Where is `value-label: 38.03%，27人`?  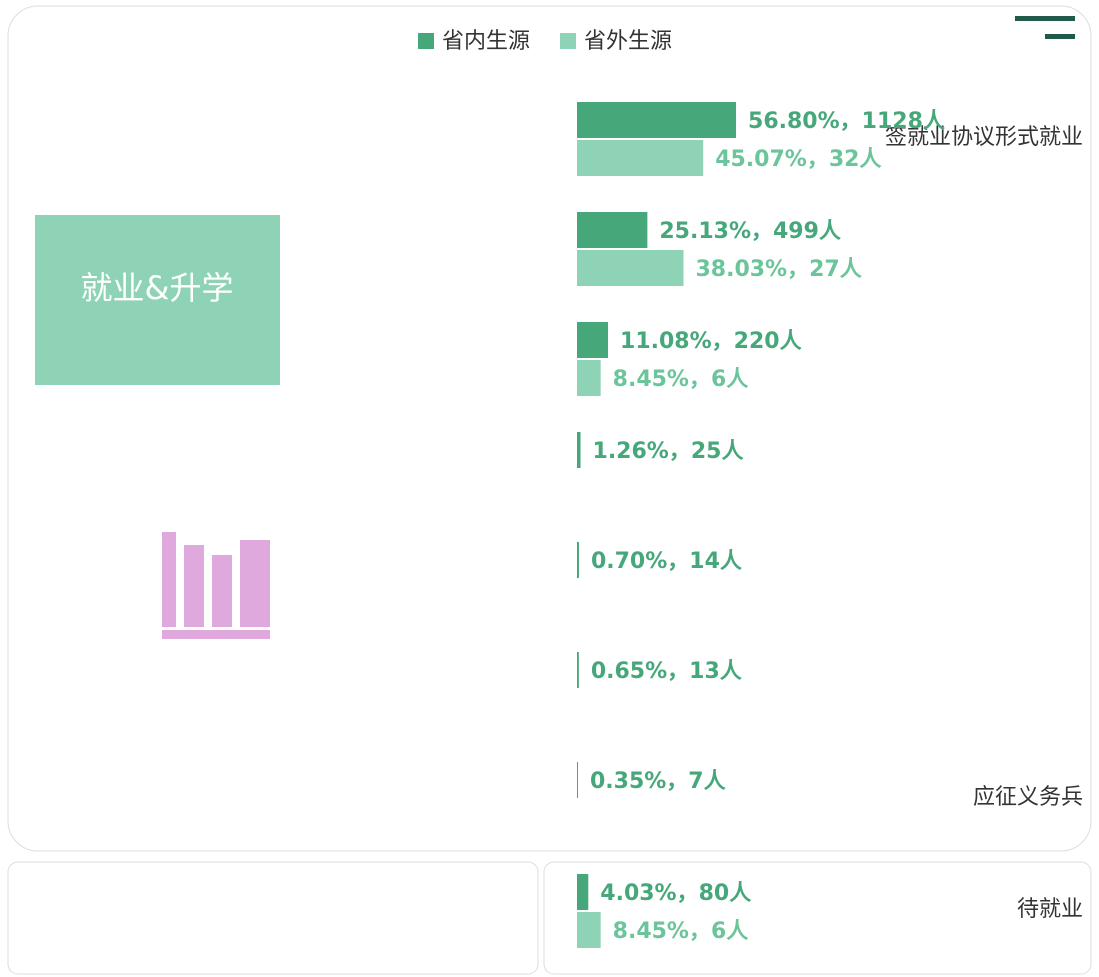
value-label: 38.03%，27人 is located at coordinates (778, 269).